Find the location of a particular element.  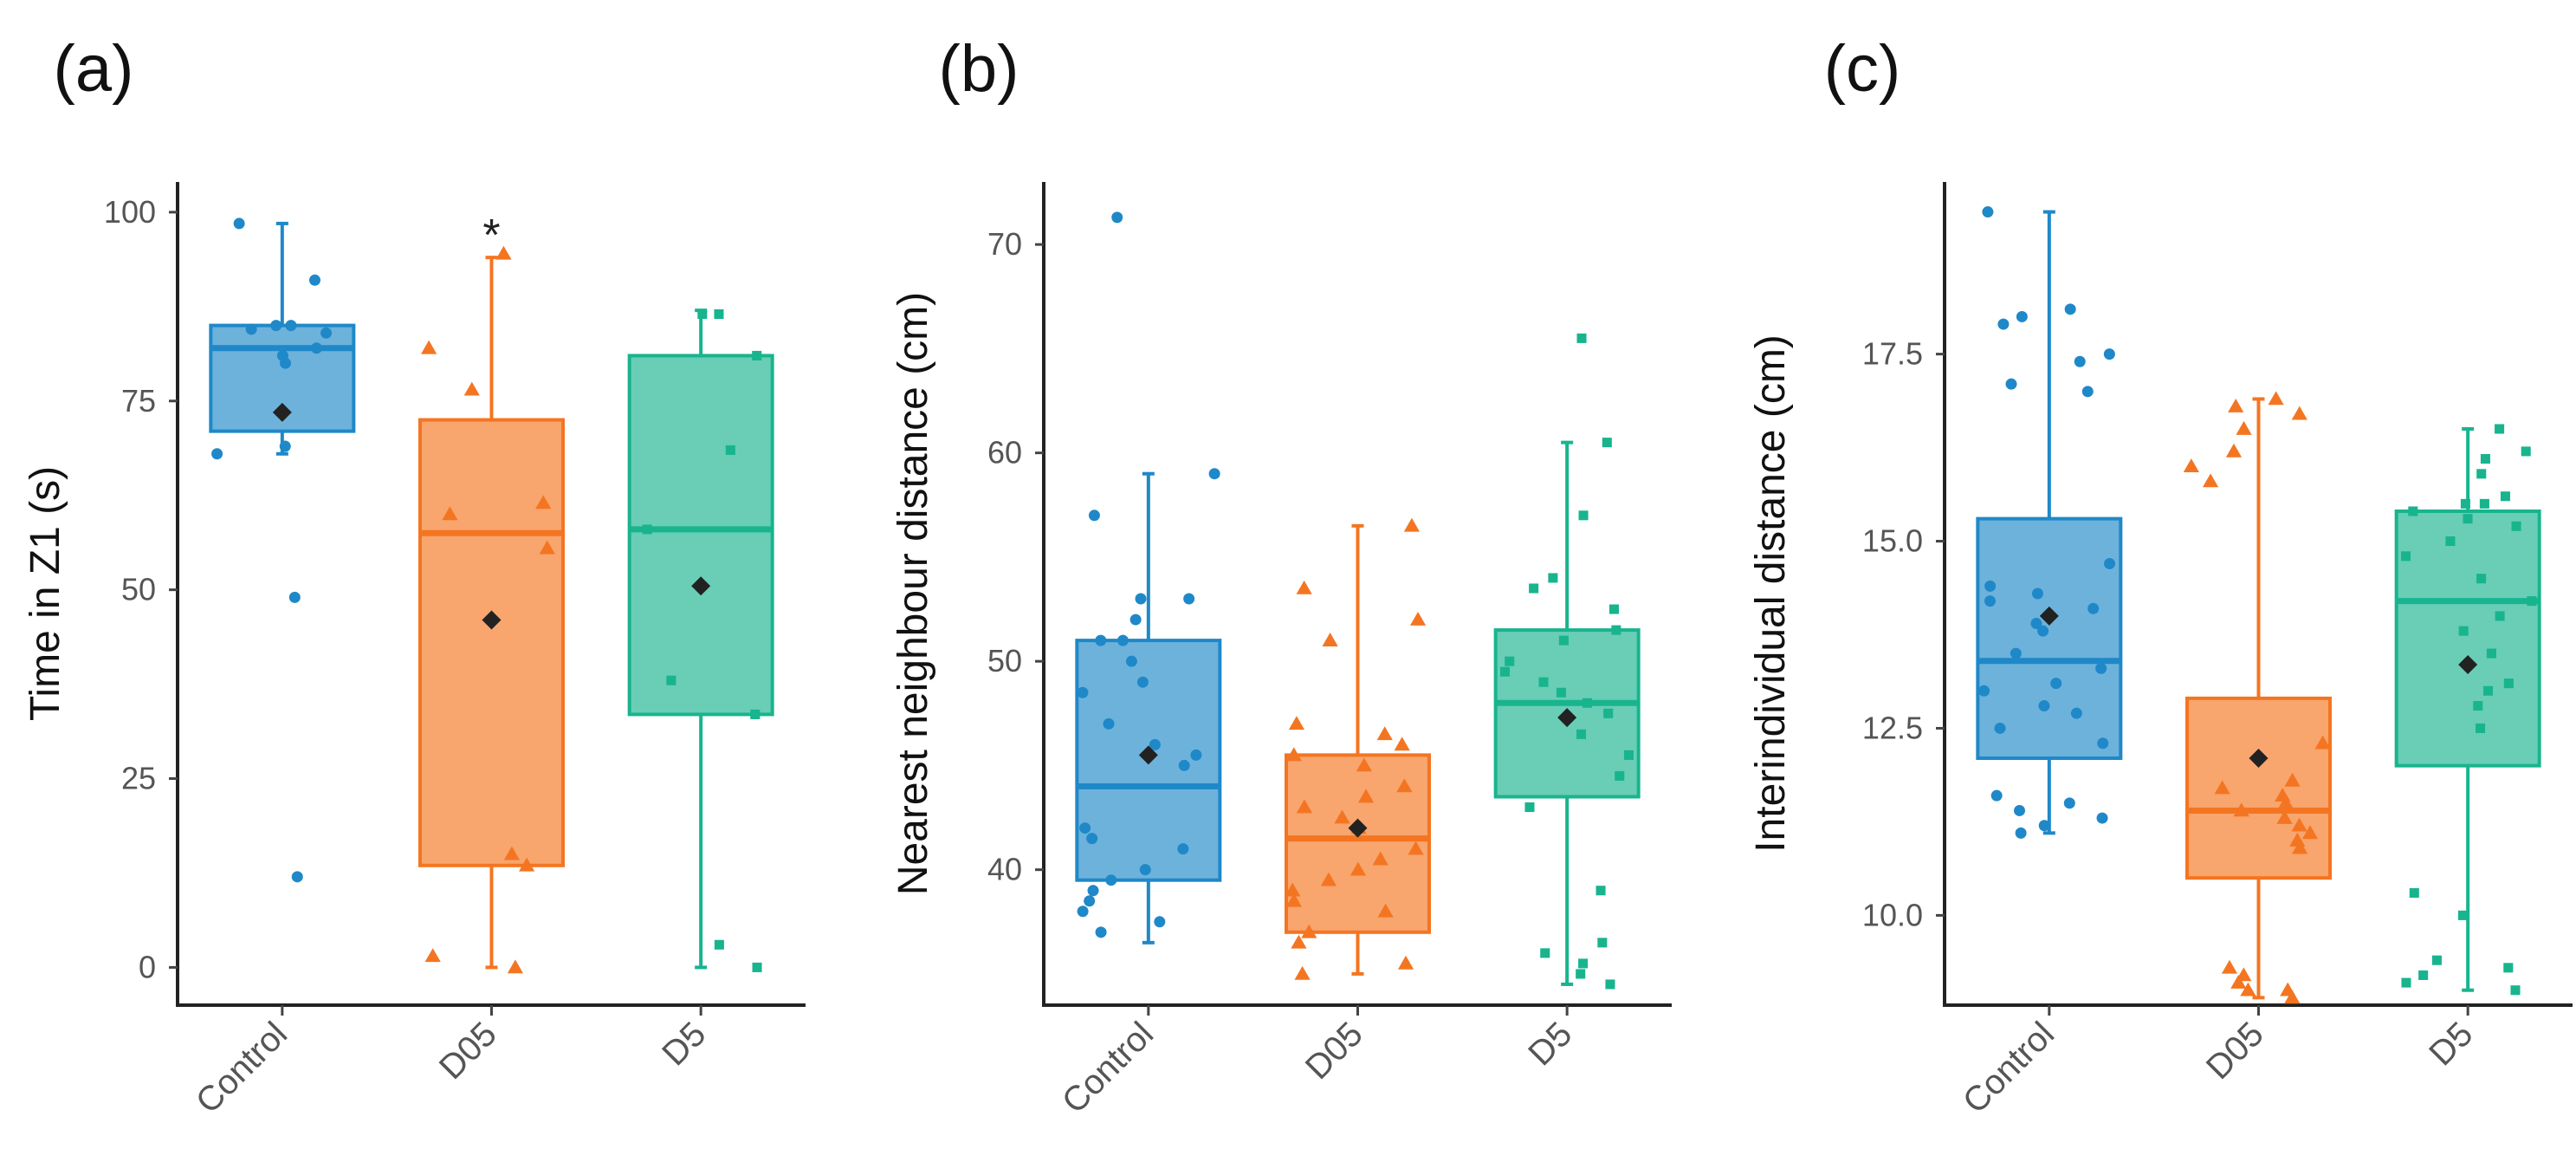

y-tick-label: 60 is located at coordinates (1004, 453).